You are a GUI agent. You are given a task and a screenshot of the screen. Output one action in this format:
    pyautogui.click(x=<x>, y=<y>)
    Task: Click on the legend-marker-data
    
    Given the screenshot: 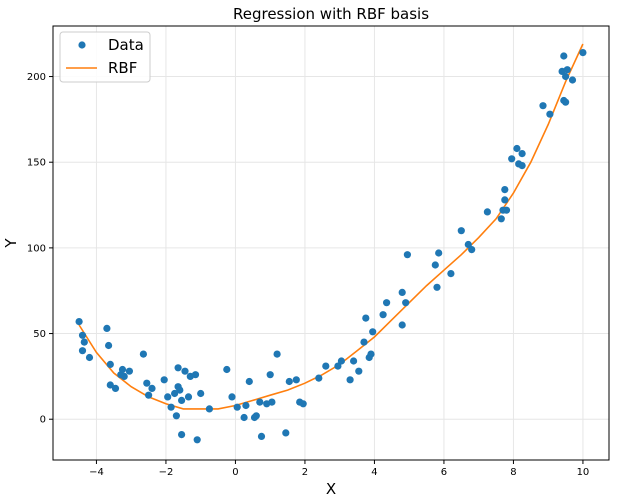 What is the action you would take?
    pyautogui.click(x=82, y=45)
    